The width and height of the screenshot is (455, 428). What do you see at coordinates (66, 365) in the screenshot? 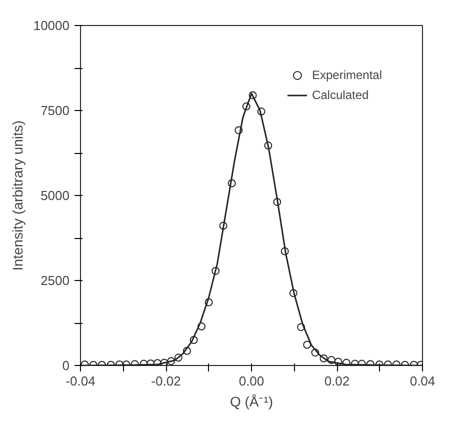
I see `y-tick-label: 0` at bounding box center [66, 365].